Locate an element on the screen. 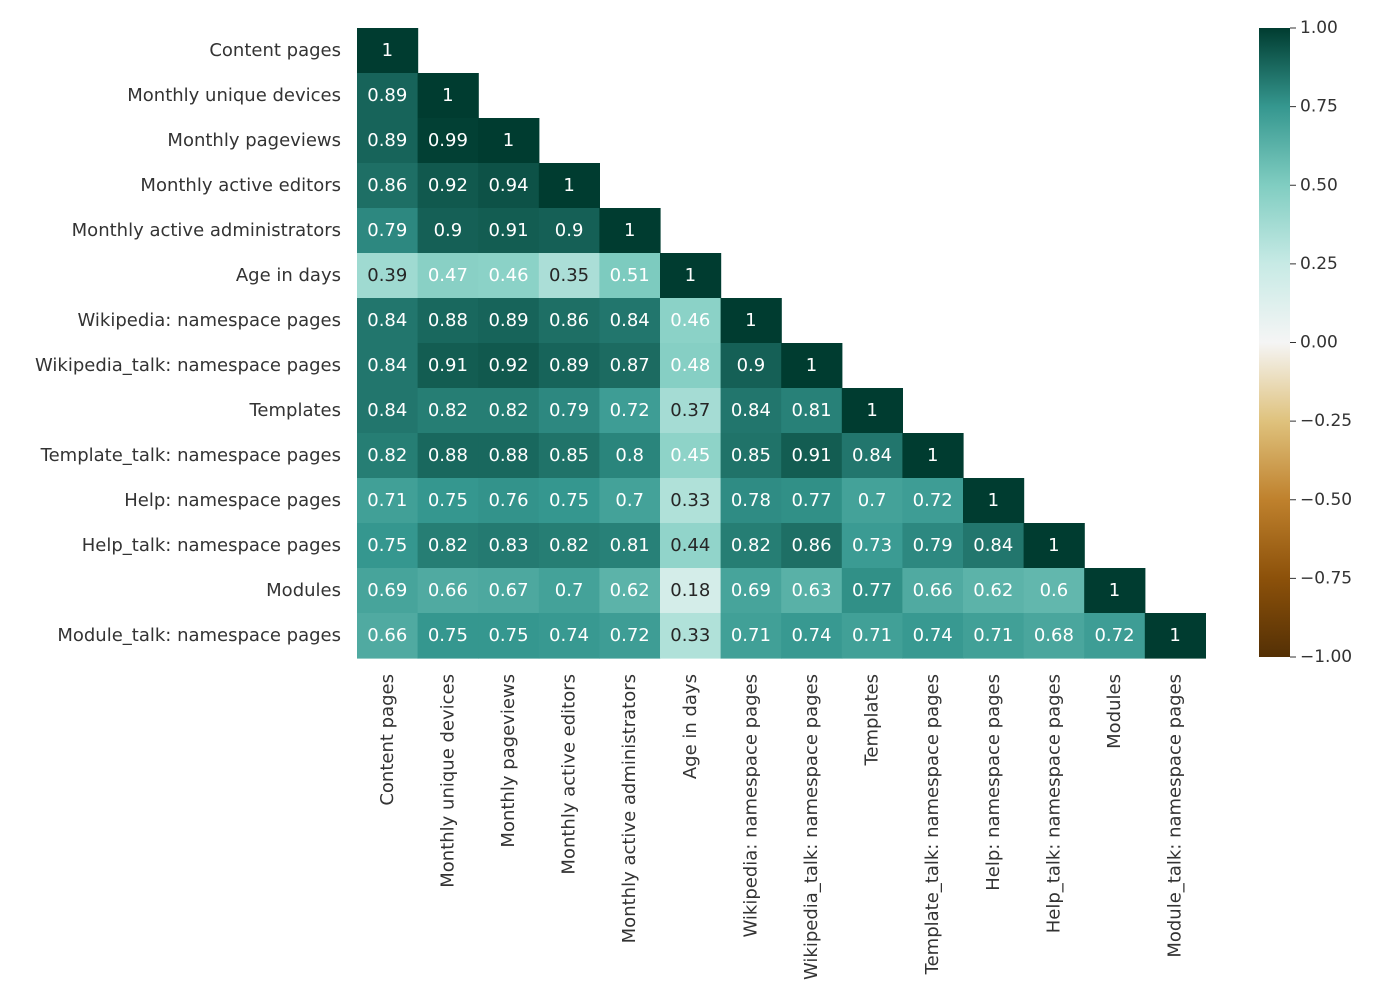  column-label: Monthly active editors is located at coordinates (569, 774).